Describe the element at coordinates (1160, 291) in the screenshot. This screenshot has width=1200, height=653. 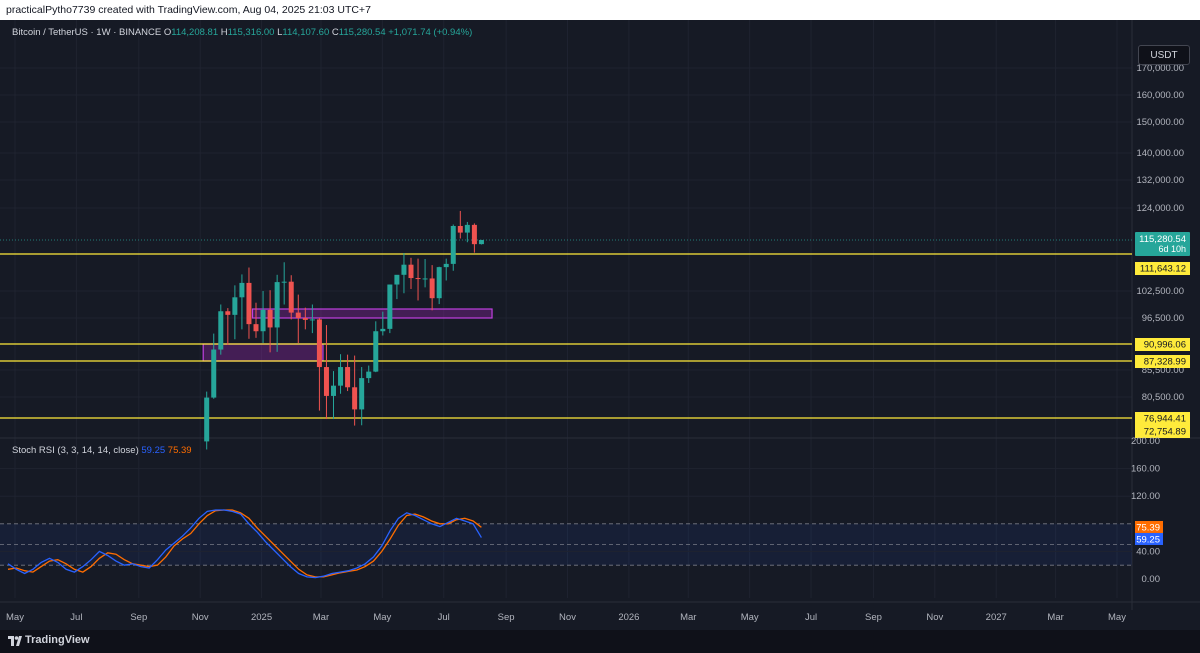
I see `price-tick-label: 102,500.00` at that location.